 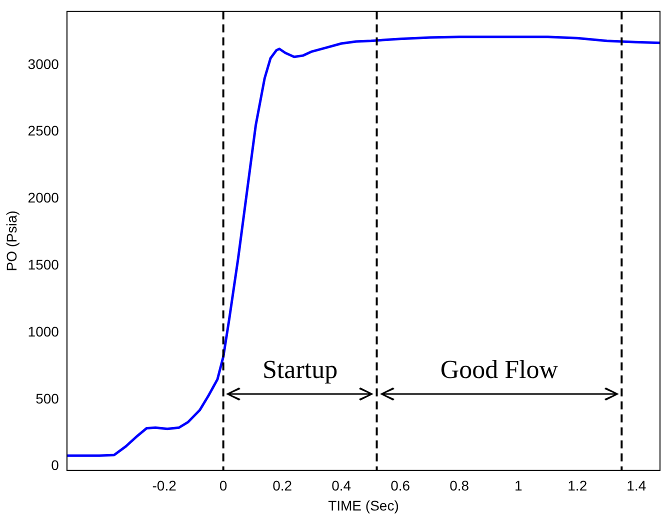 What do you see at coordinates (44, 198) in the screenshot?
I see `y-tick-label: 2000` at bounding box center [44, 198].